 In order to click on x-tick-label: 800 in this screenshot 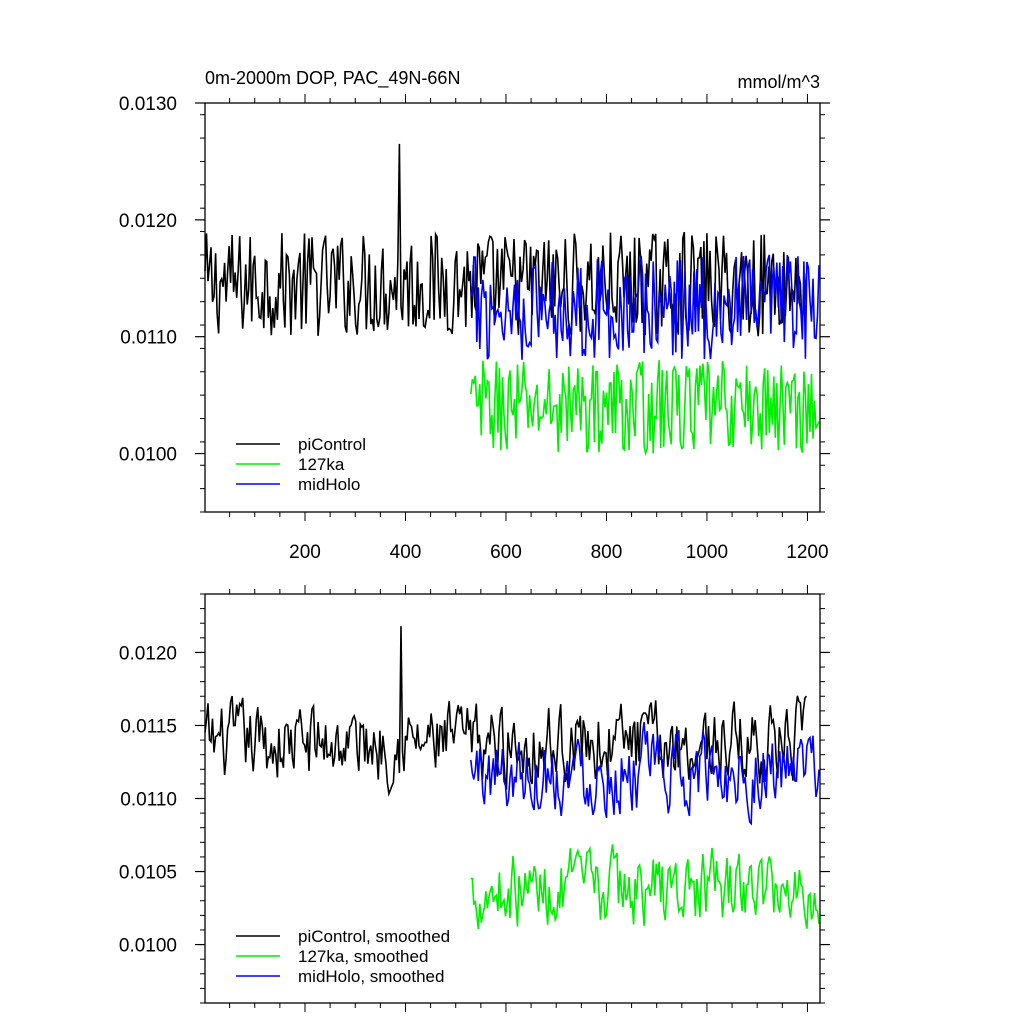, I will do `click(607, 552)`.